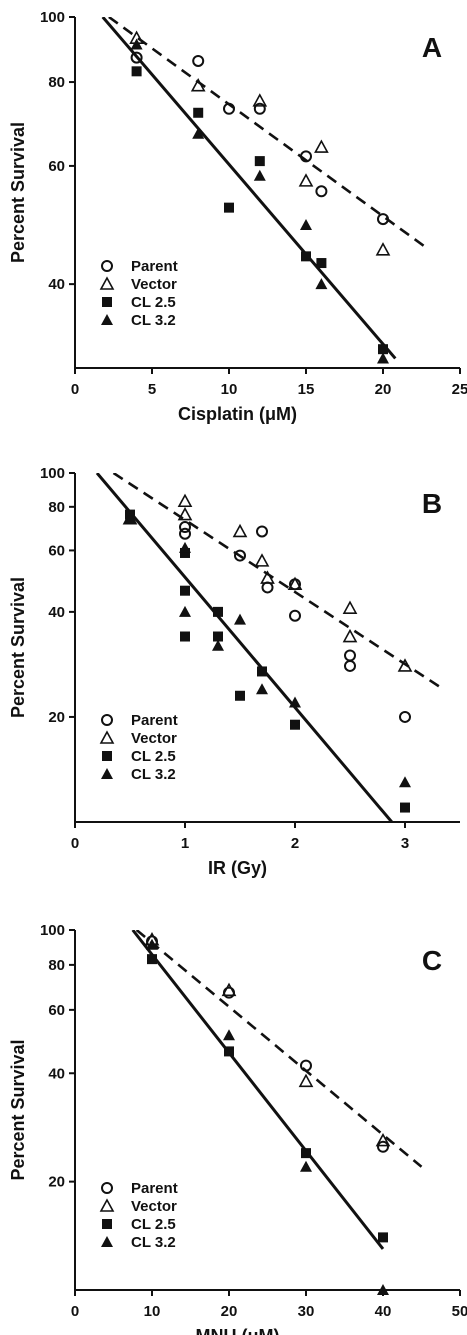 This screenshot has width=467, height=1335. Describe the element at coordinates (306, 1311) in the screenshot. I see `x-tick-label: 30` at that location.